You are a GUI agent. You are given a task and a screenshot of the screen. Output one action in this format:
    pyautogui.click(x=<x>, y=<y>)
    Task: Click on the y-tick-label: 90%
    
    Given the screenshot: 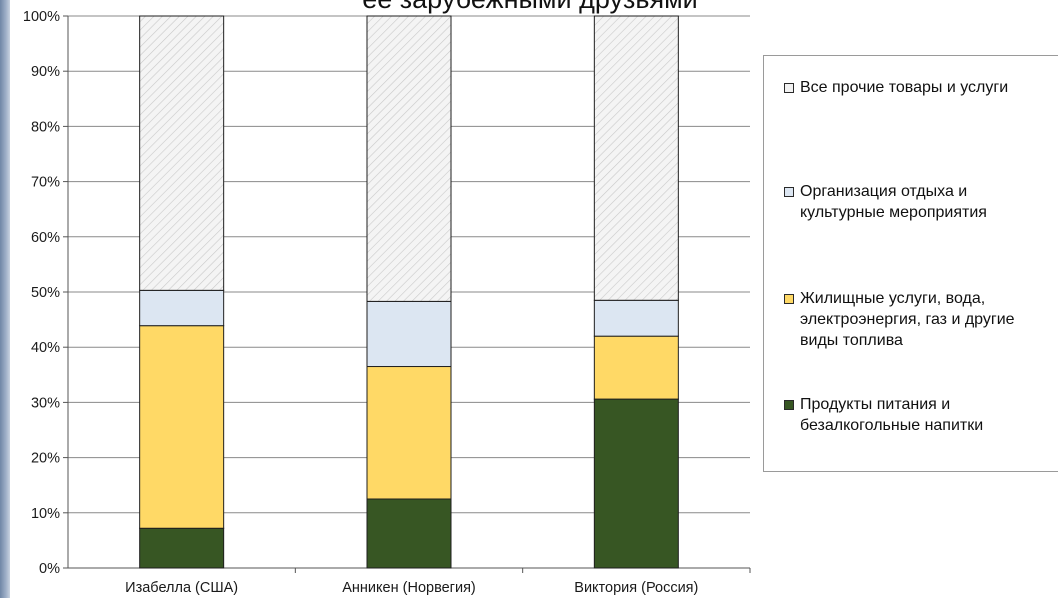 What is the action you would take?
    pyautogui.click(x=45, y=72)
    